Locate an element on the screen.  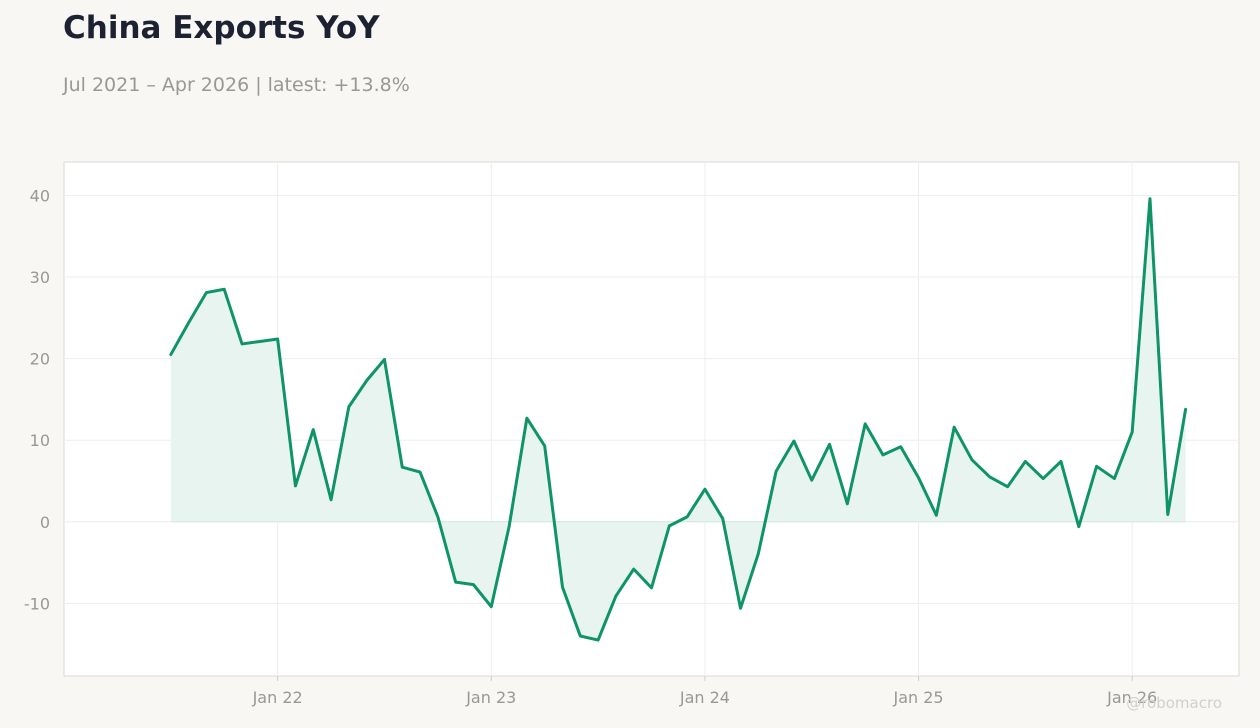
x-tick-label: Jan 22 is located at coordinates (277, 697).